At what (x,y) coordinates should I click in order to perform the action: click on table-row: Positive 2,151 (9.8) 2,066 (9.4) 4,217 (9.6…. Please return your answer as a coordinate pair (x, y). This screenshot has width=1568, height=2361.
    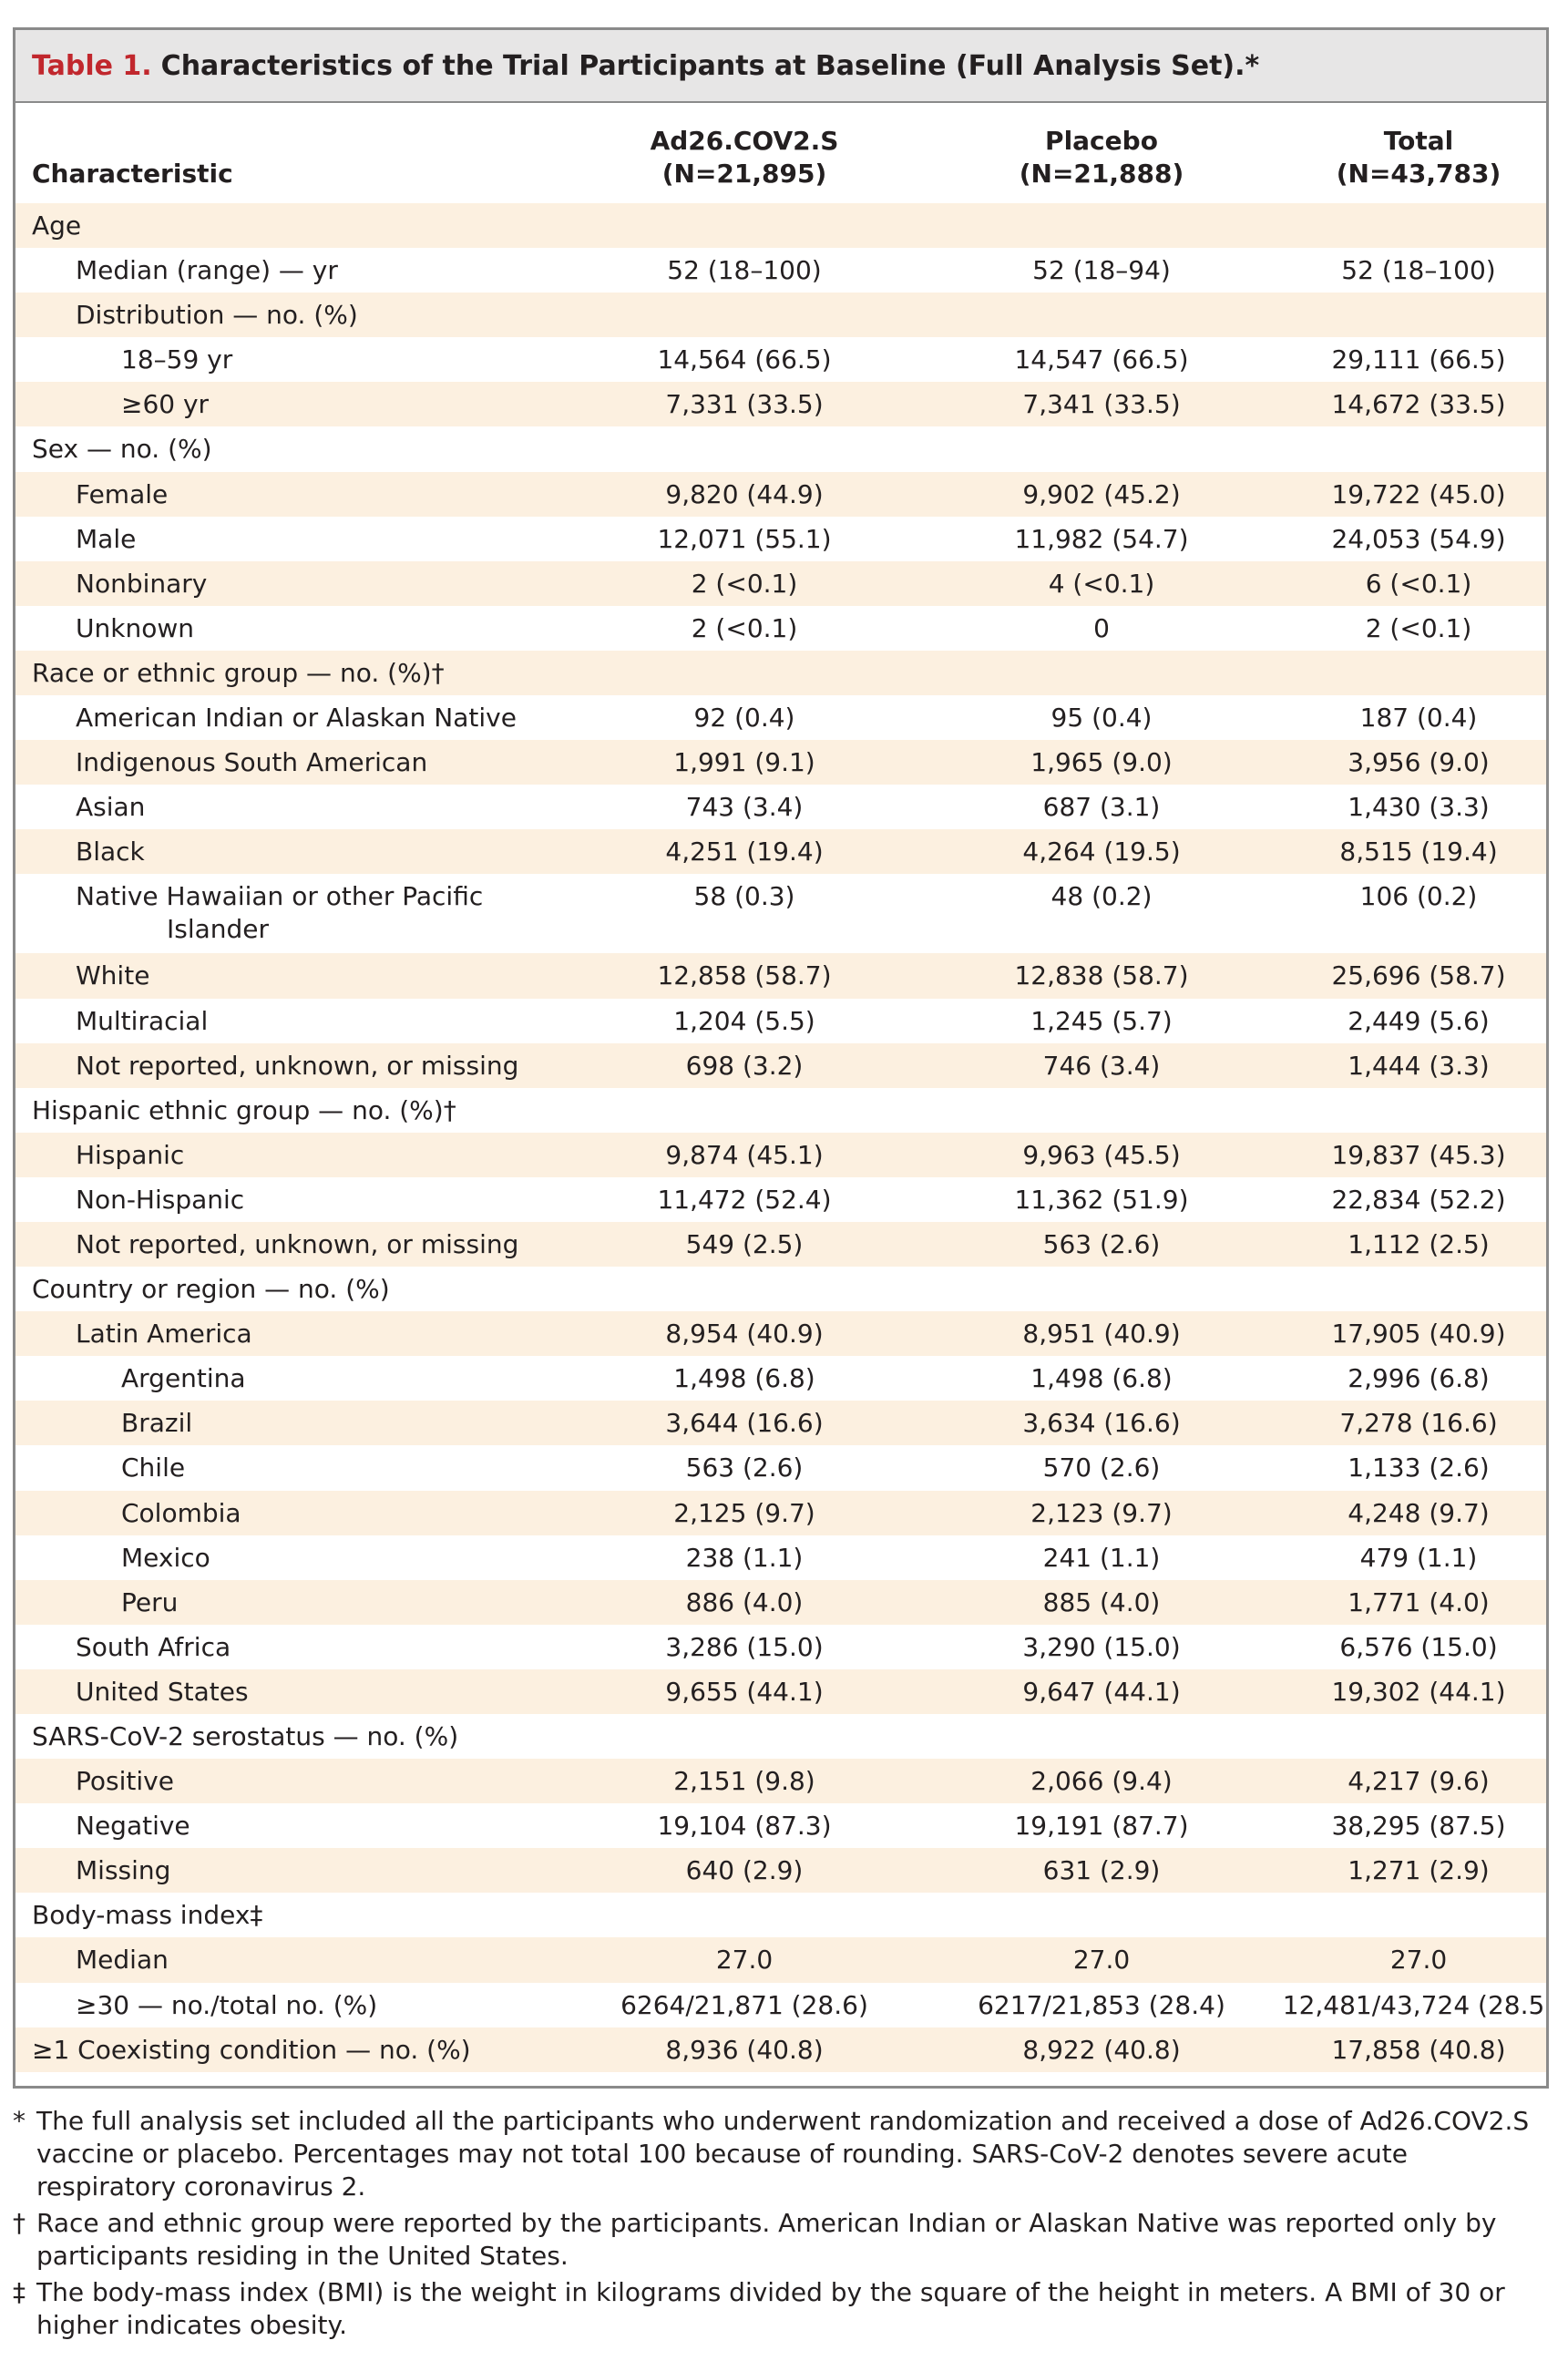
    Looking at the image, I should click on (780, 1782).